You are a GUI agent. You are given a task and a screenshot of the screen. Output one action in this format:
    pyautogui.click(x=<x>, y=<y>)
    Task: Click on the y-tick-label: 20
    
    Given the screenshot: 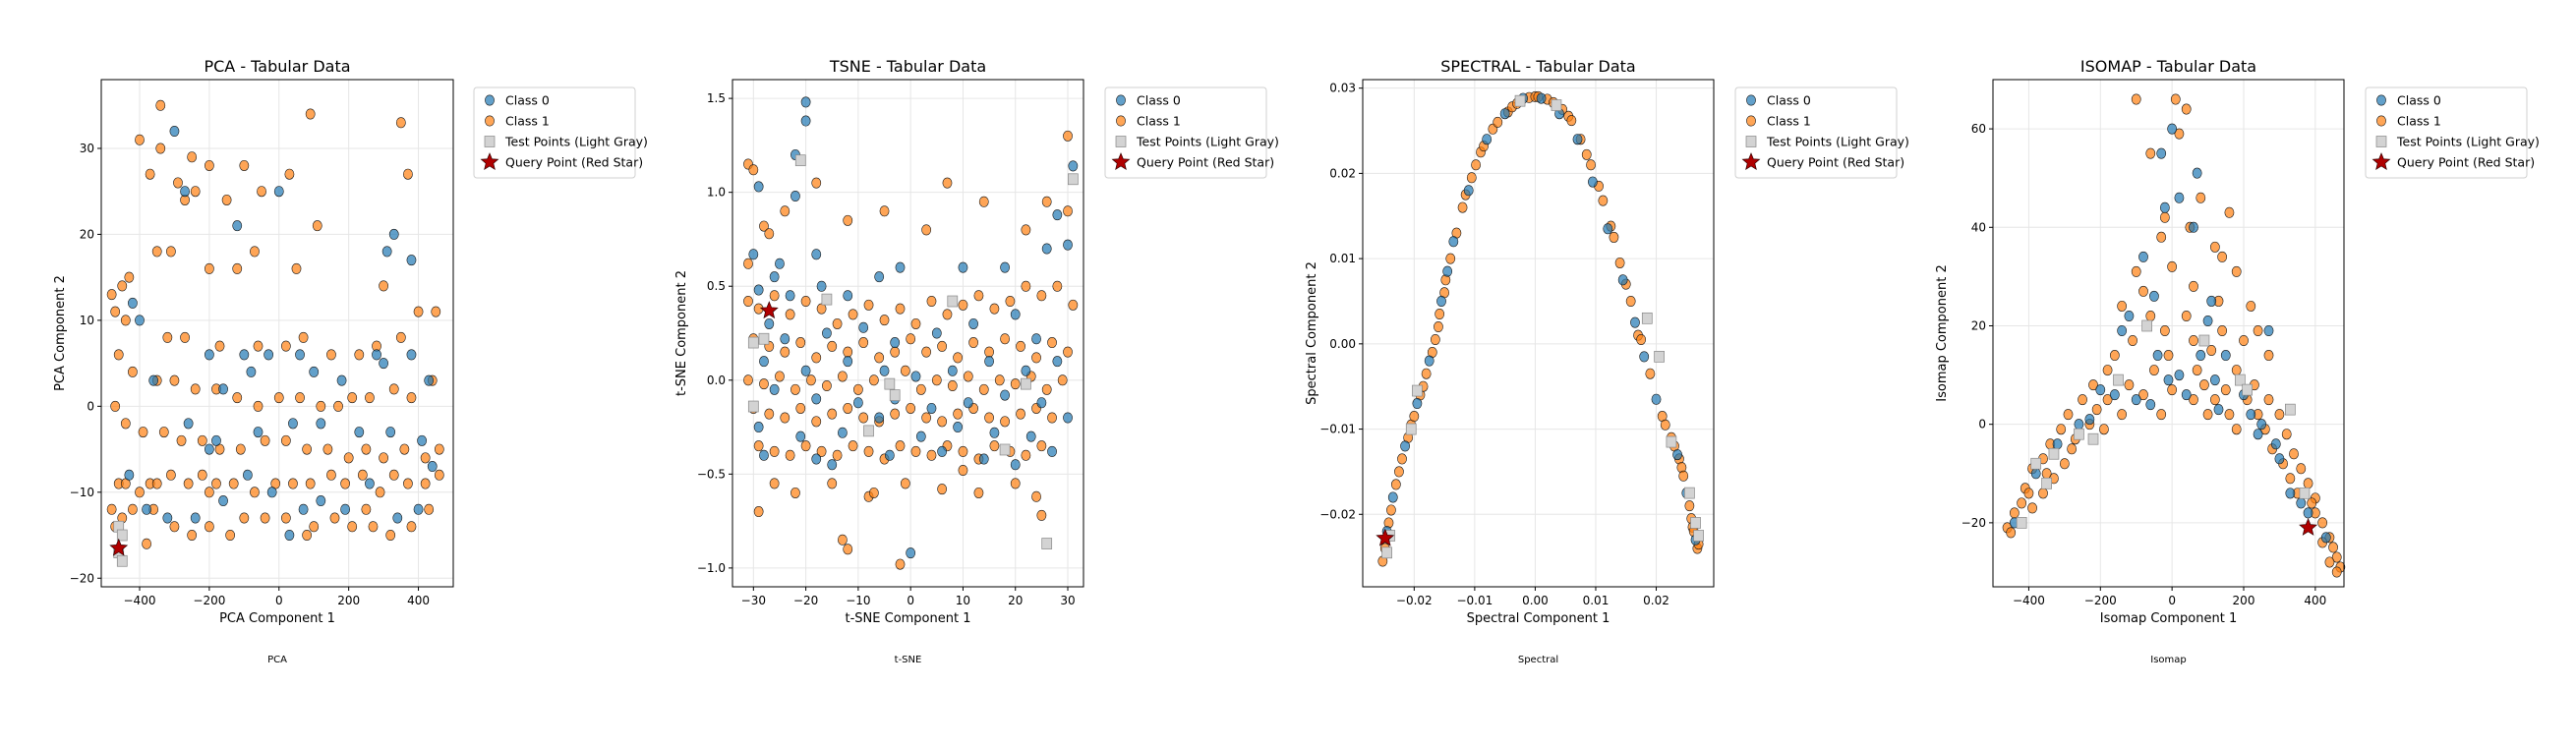 What is the action you would take?
    pyautogui.click(x=87, y=234)
    